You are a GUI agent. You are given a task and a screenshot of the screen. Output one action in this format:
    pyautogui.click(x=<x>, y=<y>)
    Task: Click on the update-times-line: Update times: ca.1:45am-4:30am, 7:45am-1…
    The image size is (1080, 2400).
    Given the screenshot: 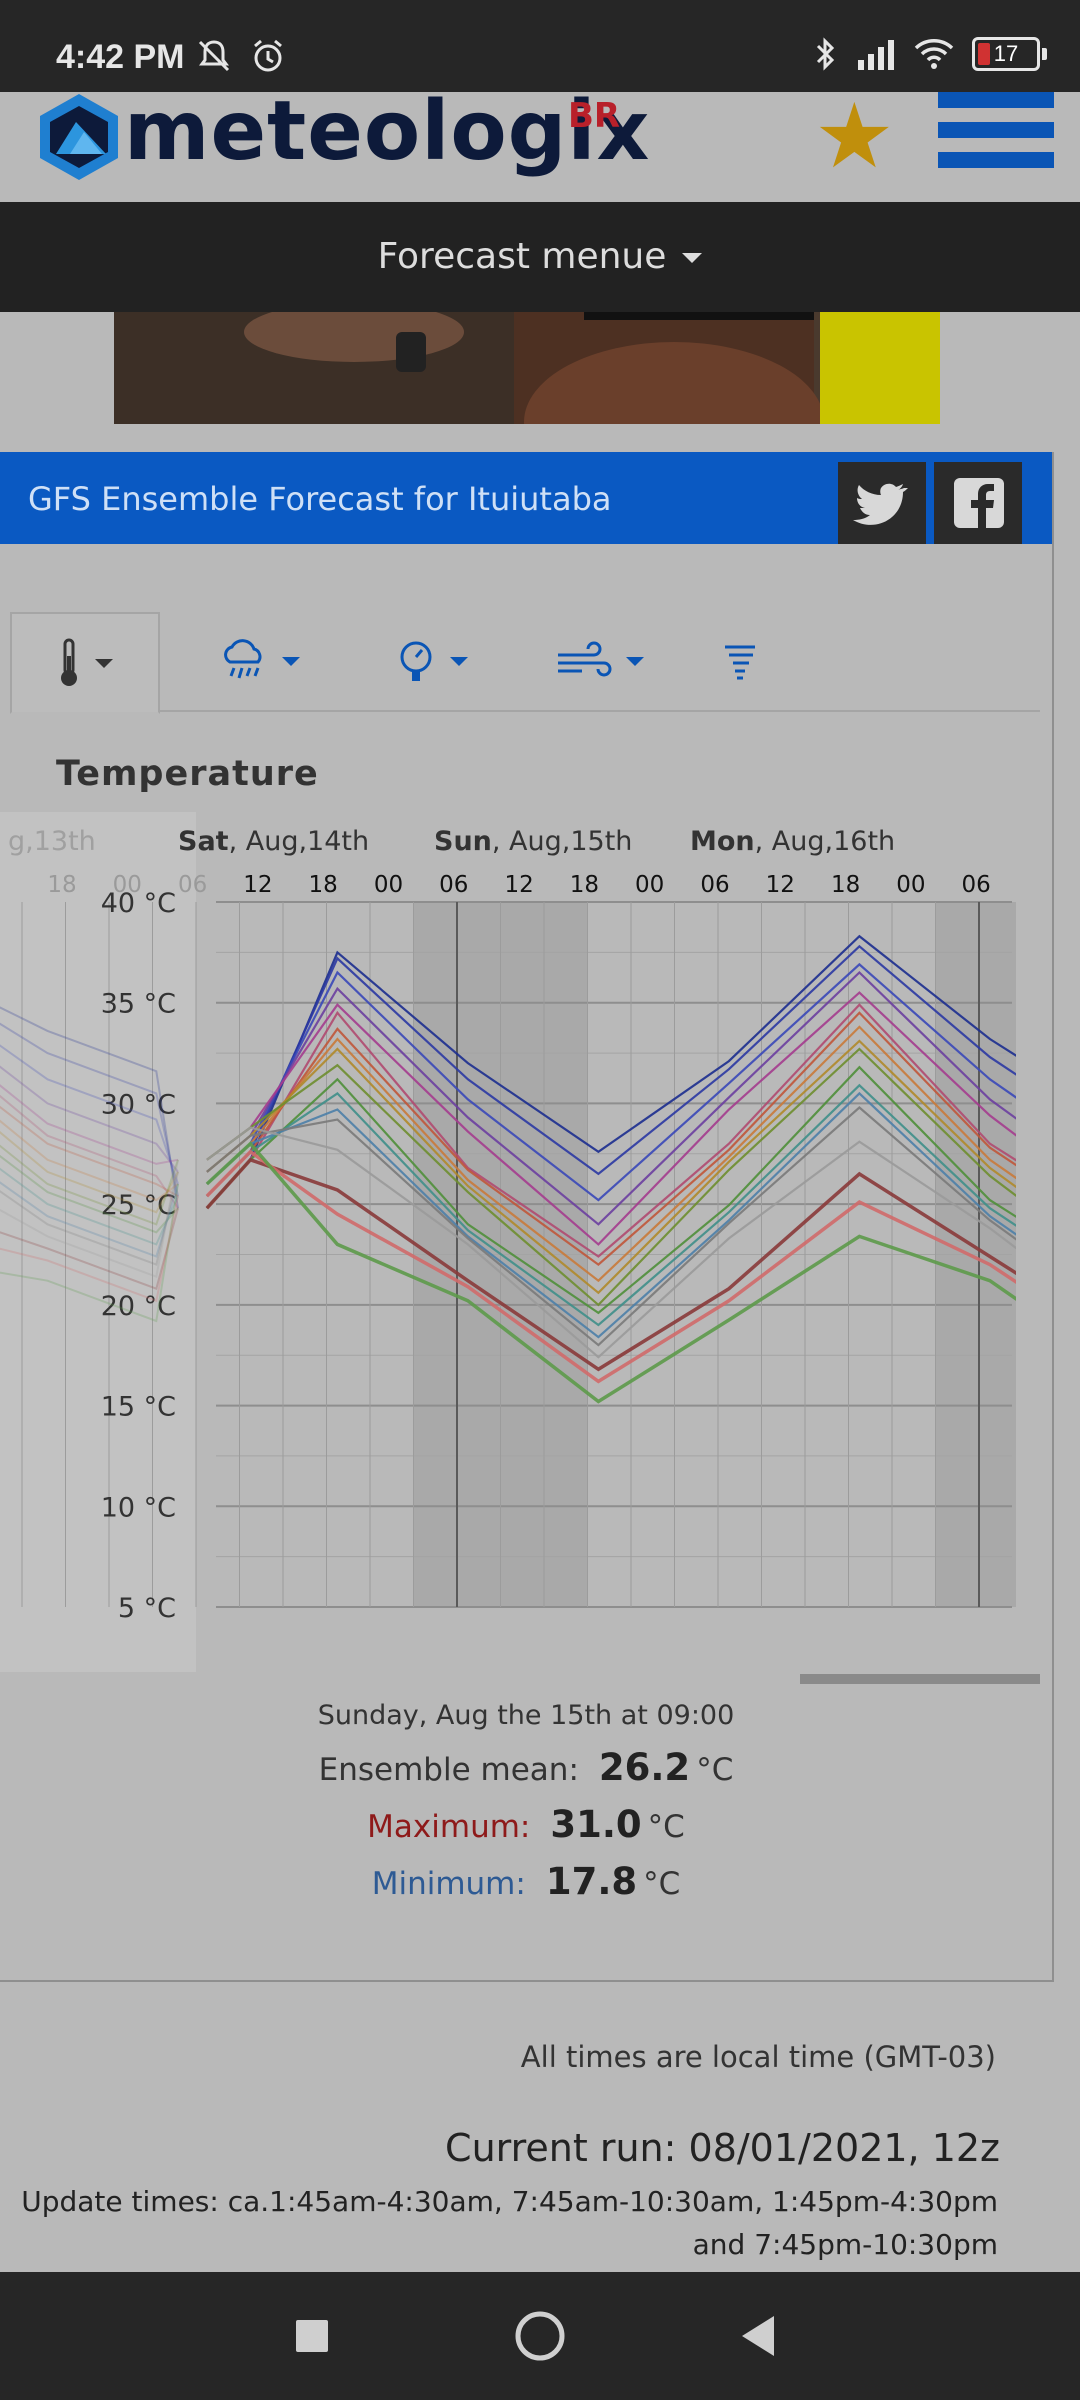 What is the action you would take?
    pyautogui.click(x=509, y=2201)
    